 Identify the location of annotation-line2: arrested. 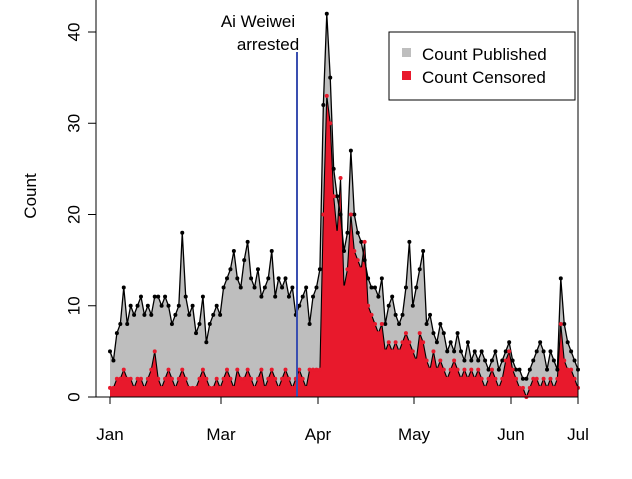
(268, 44).